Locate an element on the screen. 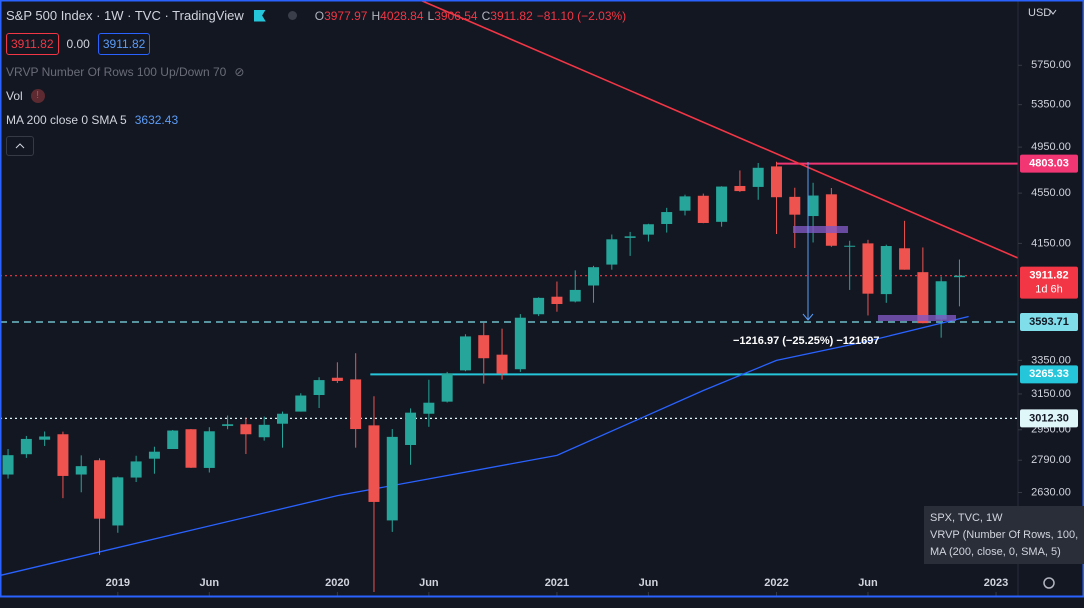  x-tick-label: 2023 is located at coordinates (996, 583).